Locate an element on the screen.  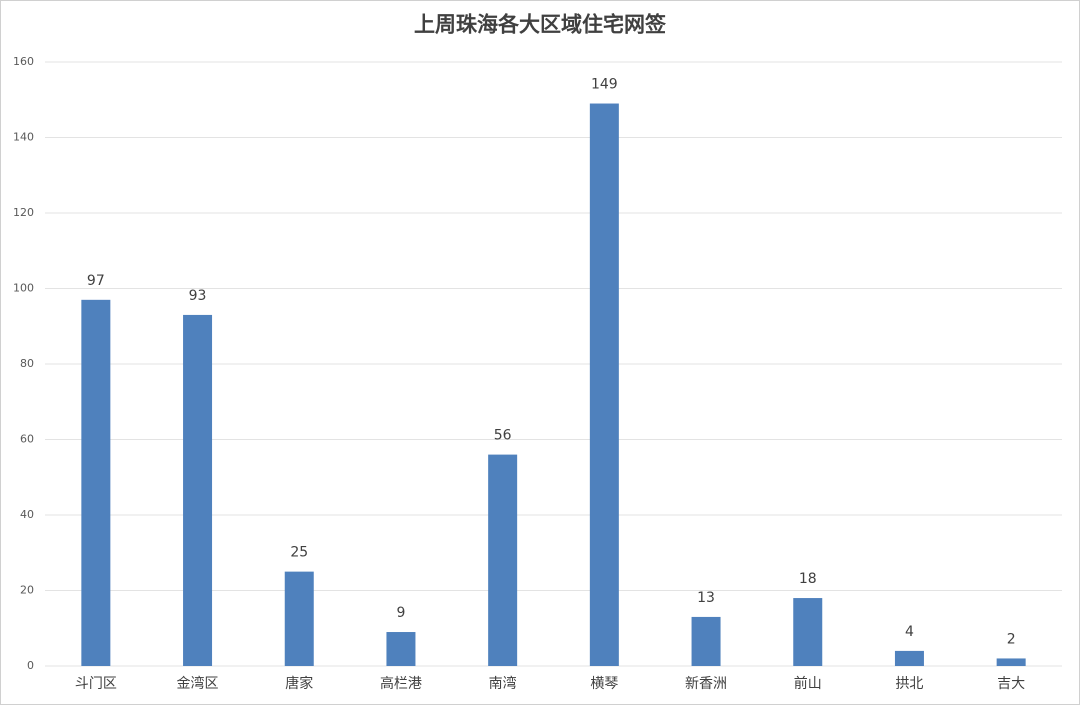
data-label: 9 is located at coordinates (400, 613).